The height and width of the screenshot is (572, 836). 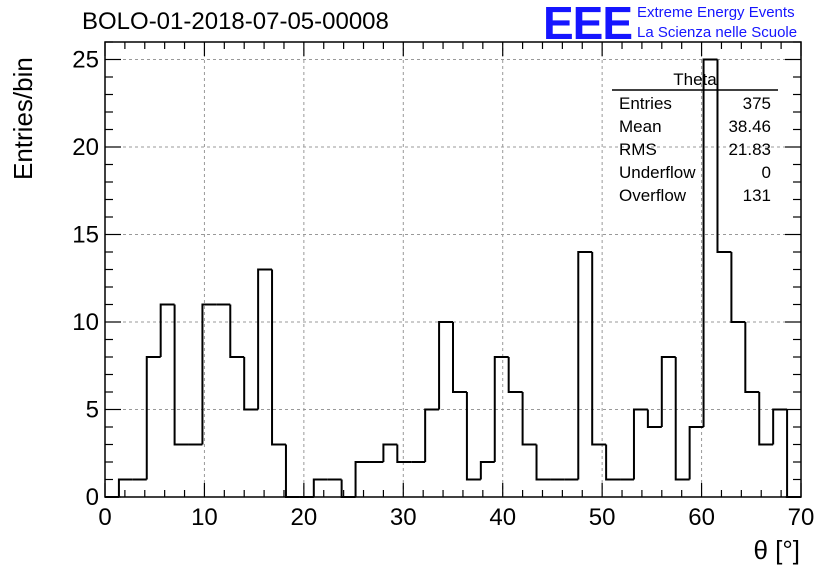 What do you see at coordinates (695, 197) in the screenshot?
I see `stats-row: Overflow 131` at bounding box center [695, 197].